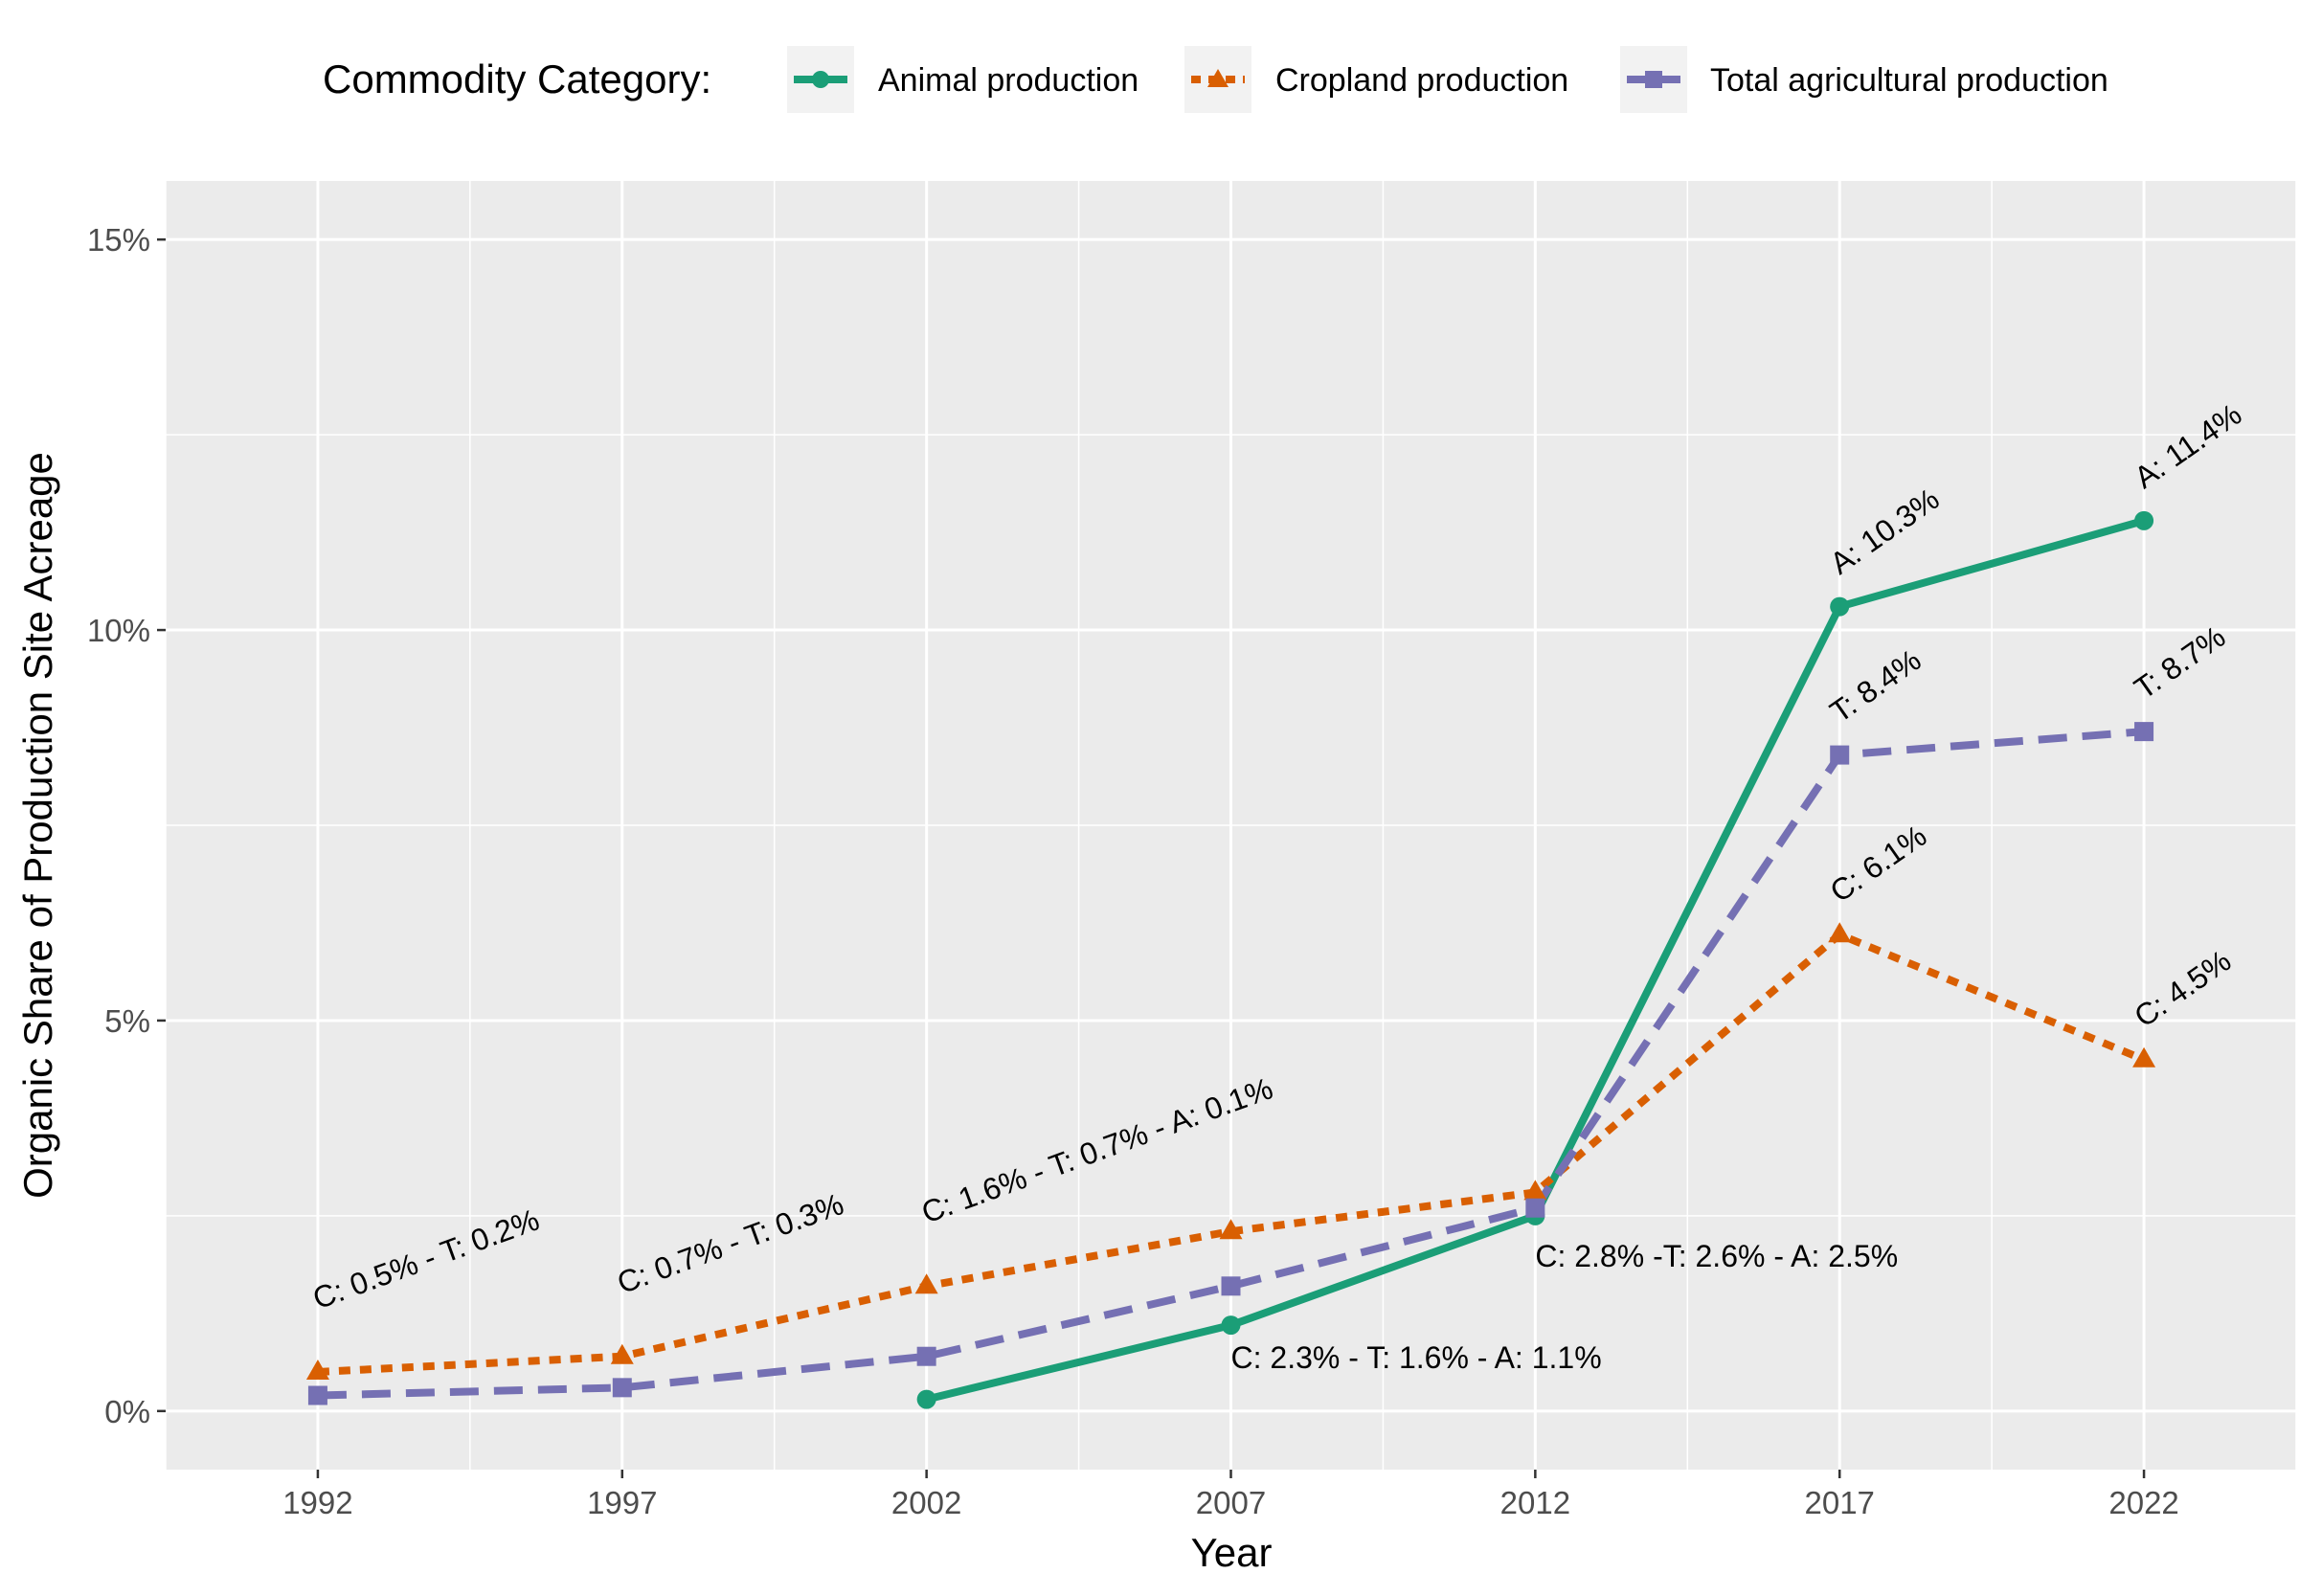 This screenshot has height=1596, width=2322. What do you see at coordinates (126, 825) in the screenshot?
I see `y-axis: 0% 5% 10% 15%` at bounding box center [126, 825].